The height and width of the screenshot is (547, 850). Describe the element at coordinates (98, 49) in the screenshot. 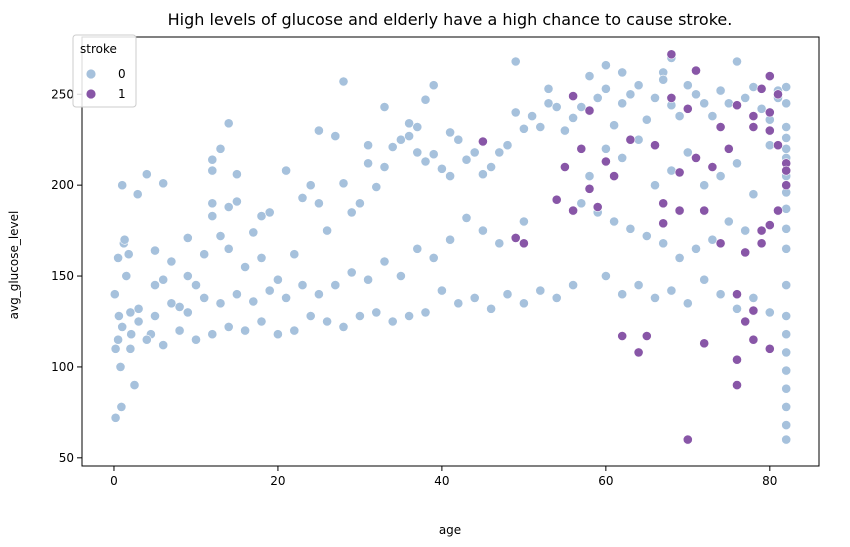

I see `legend-title: stroke` at that location.